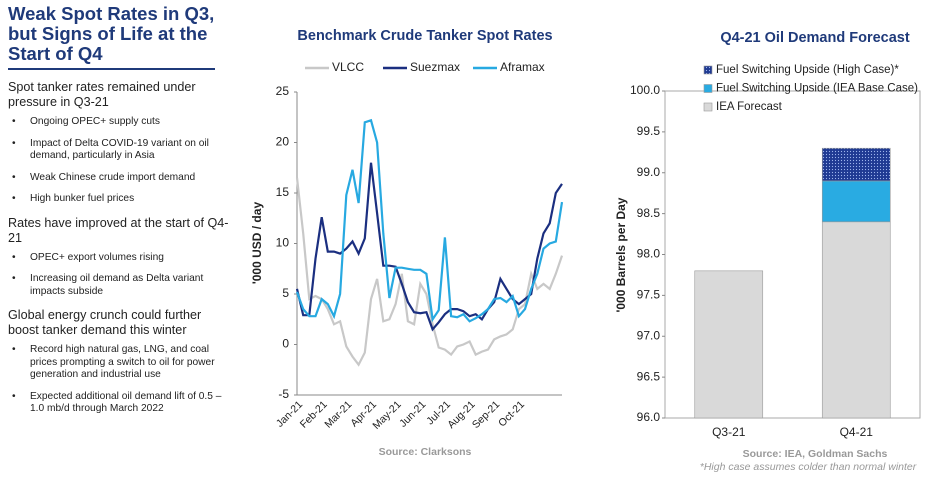 Image resolution: width=930 pixels, height=477 pixels. Describe the element at coordinates (649, 213) in the screenshot. I see `y-tick-label: 98.5` at that location.